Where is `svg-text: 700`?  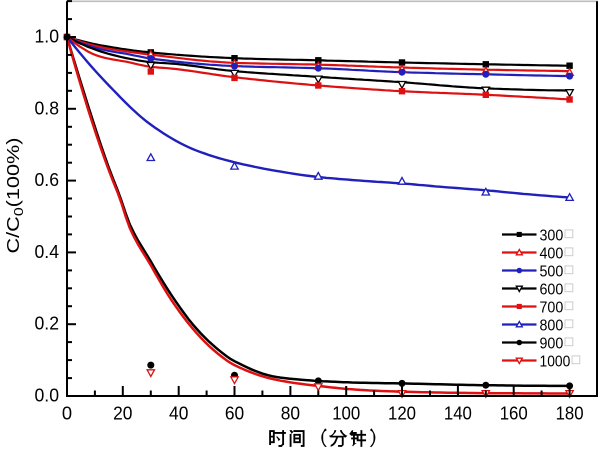
svg-text: 700 is located at coordinates (552, 308).